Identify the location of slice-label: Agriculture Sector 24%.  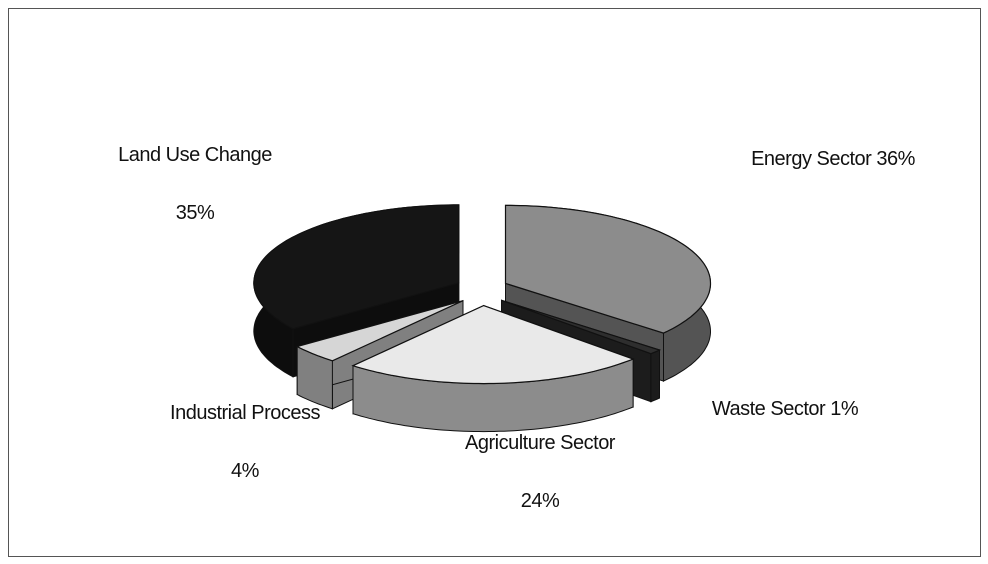
(540, 472).